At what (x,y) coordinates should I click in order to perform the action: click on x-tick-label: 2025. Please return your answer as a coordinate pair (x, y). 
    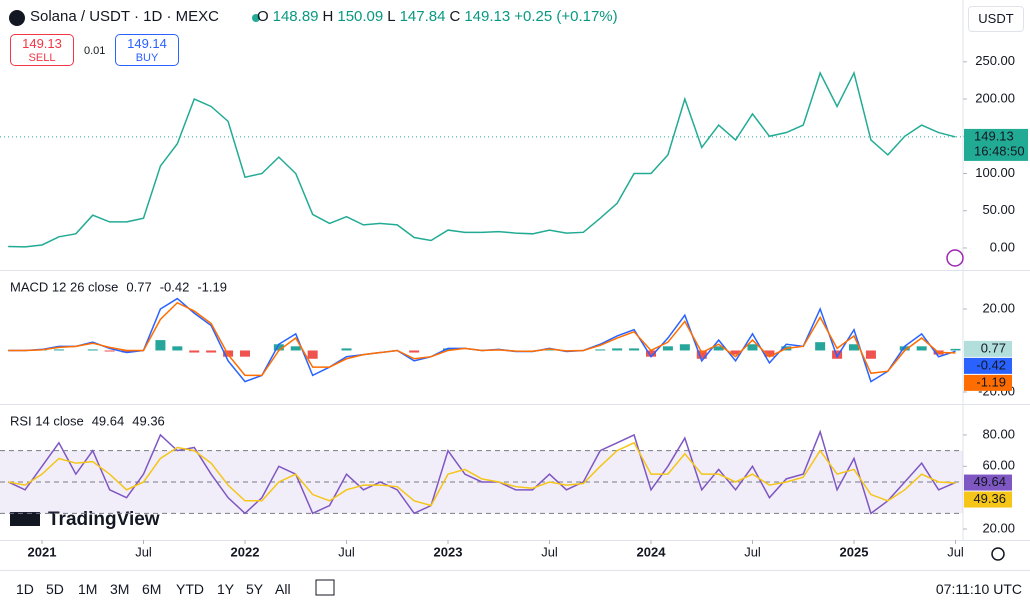
    Looking at the image, I should click on (854, 551).